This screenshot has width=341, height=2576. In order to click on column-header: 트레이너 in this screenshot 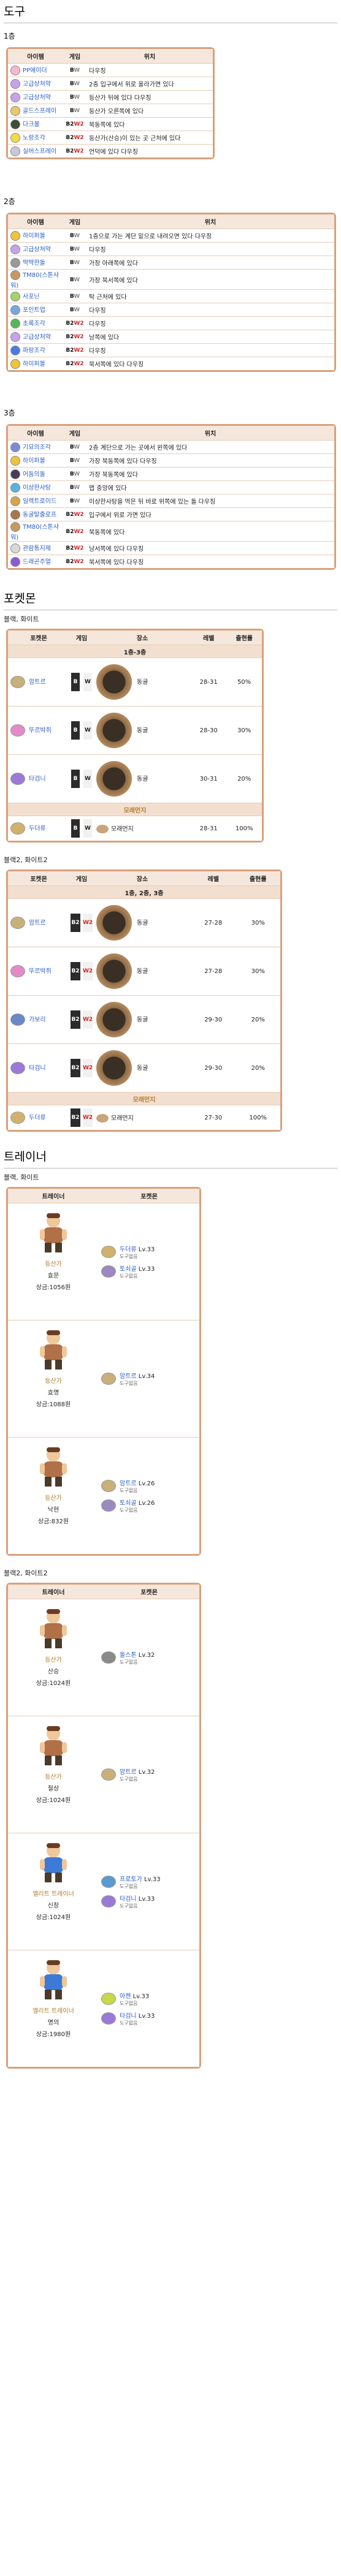, I will do `click(53, 1196)`.